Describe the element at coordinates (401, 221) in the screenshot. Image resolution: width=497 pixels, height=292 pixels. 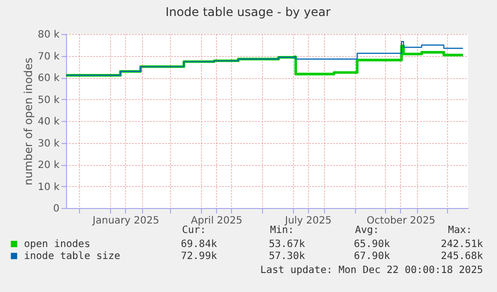
I see `x-tick-label: October 2025` at that location.